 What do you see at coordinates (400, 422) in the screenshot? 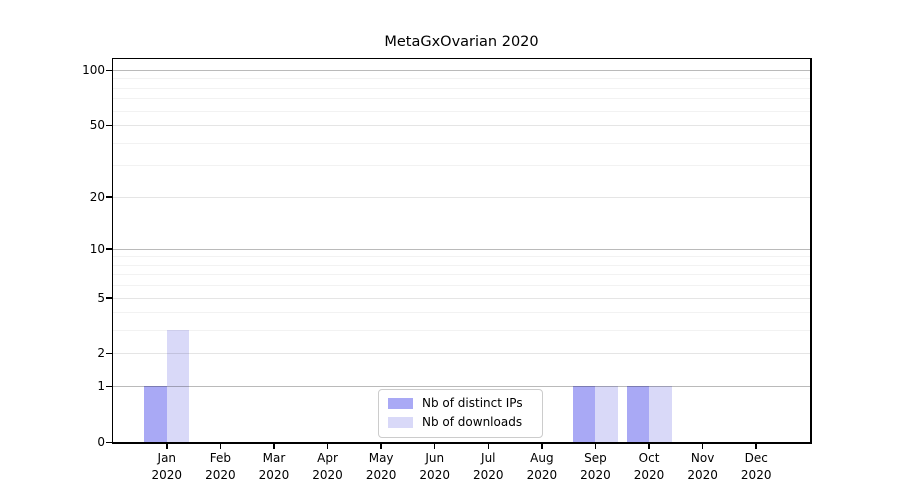
I see `legend-swatch-downloads-icon` at bounding box center [400, 422].